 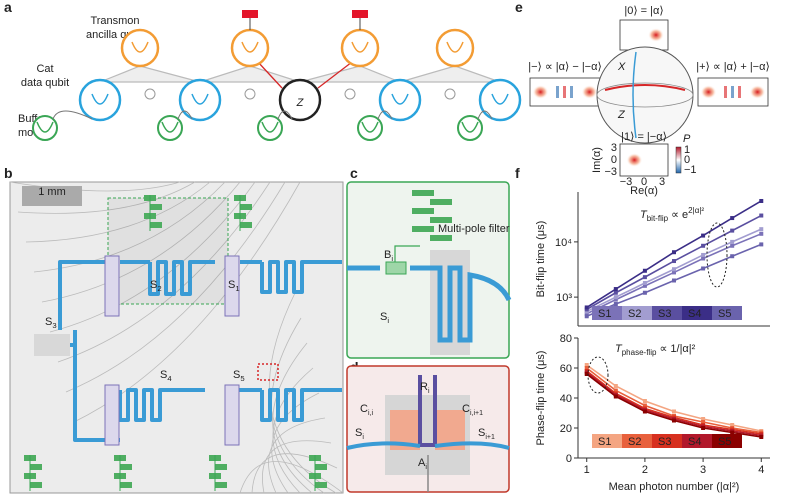 What do you see at coordinates (678, 215) in the screenshot?
I see `annotation-rest: ∝ e` at bounding box center [678, 215].